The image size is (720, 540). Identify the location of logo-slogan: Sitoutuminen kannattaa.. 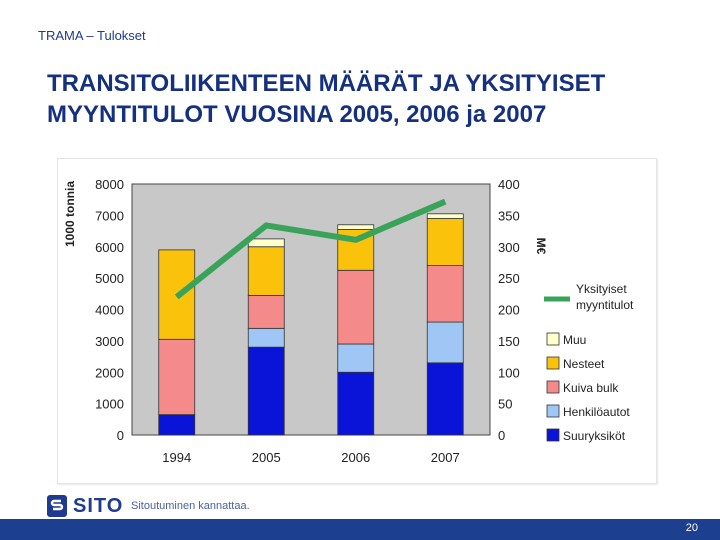
(190, 506).